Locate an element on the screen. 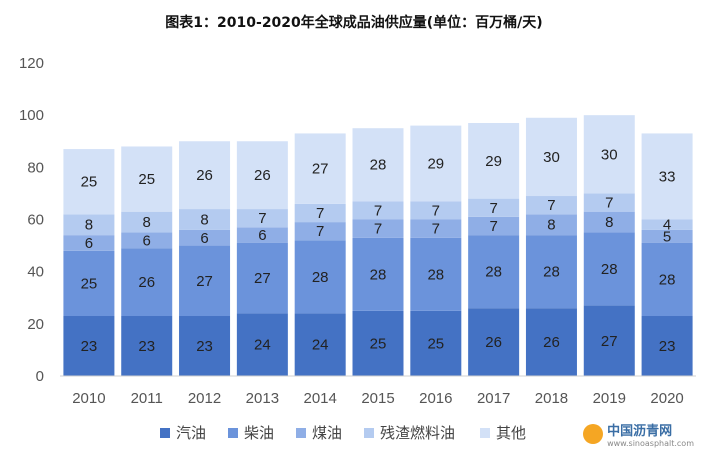  data-label: 4 is located at coordinates (667, 225).